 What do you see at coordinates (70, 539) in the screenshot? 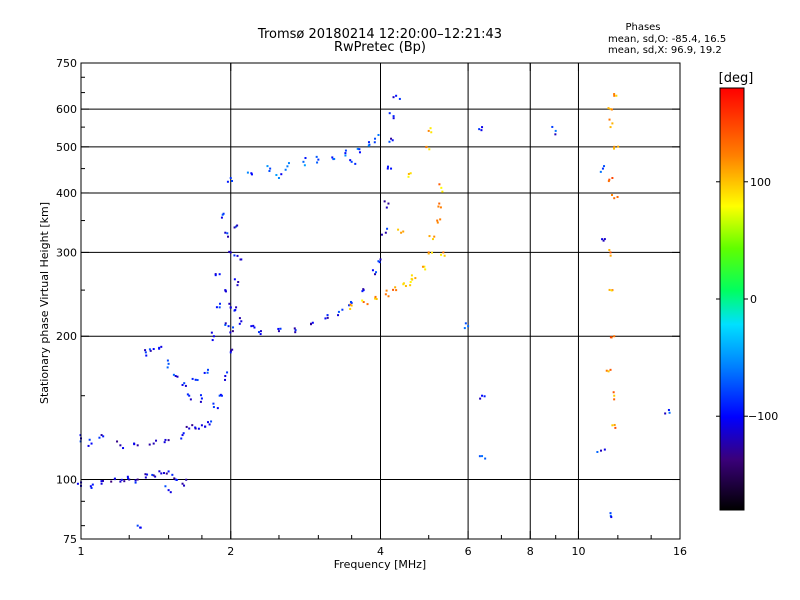
I see `y-tick-label: 75` at bounding box center [70, 539].